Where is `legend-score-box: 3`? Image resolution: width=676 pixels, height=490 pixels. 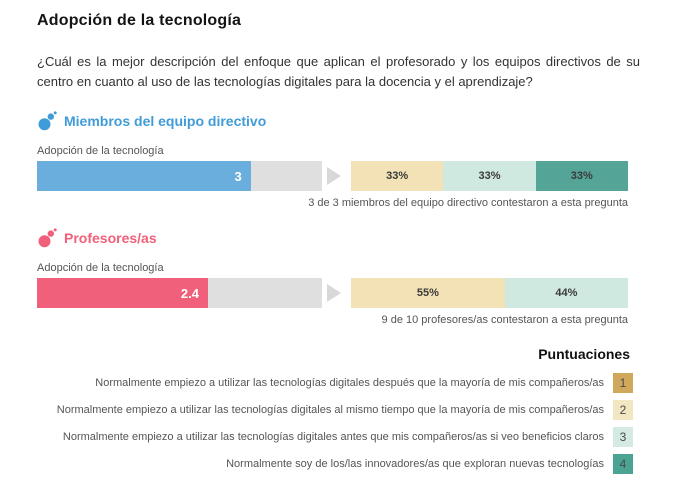
legend-score-box: 3 is located at coordinates (623, 437).